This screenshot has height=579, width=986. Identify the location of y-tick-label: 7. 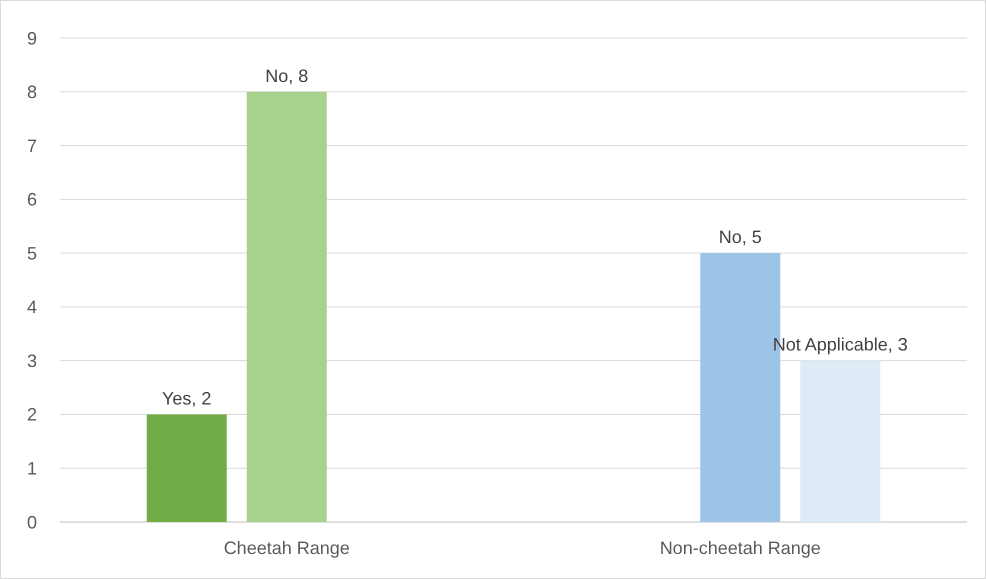
(31, 146).